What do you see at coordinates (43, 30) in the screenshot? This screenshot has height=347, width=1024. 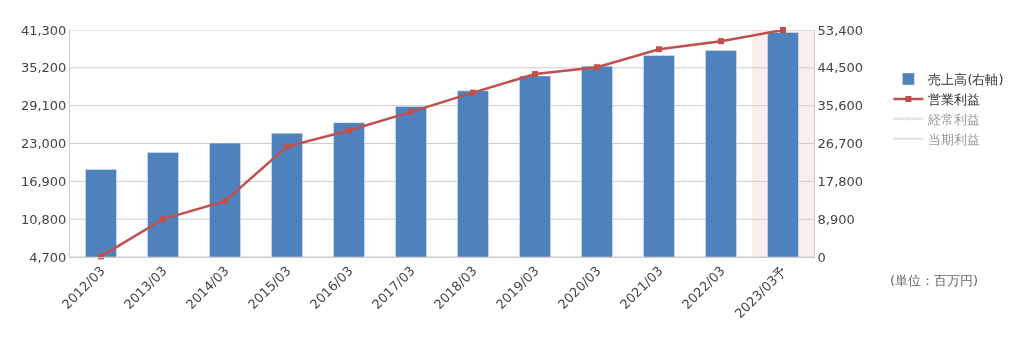 I see `y-tick-label: 41,300` at bounding box center [43, 30].